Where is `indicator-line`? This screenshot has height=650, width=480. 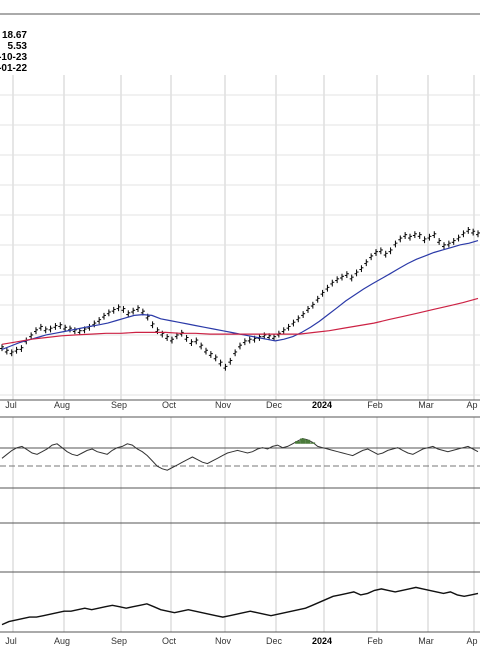
indicator-line is located at coordinates (240, 454).